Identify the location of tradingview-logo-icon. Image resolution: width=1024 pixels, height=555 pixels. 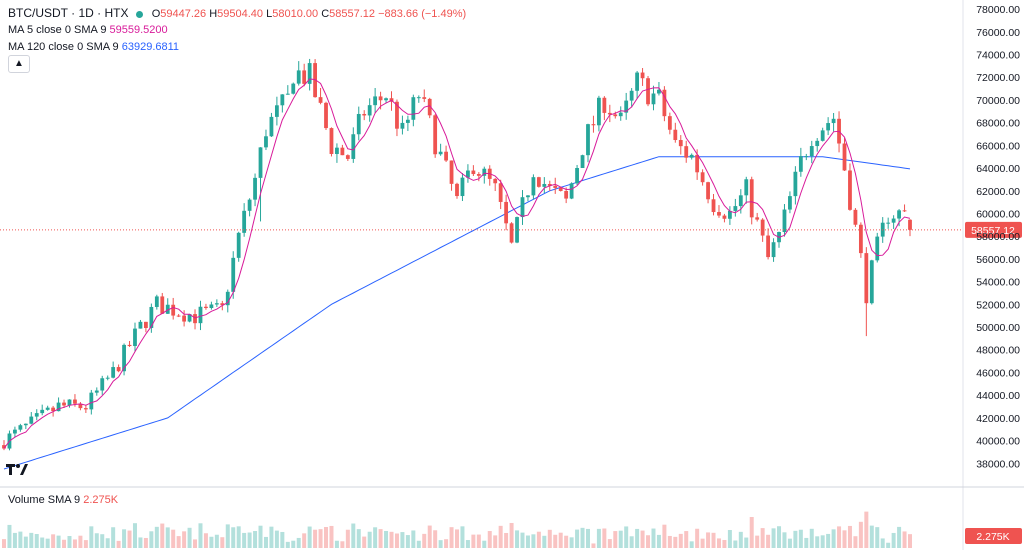
(17, 471).